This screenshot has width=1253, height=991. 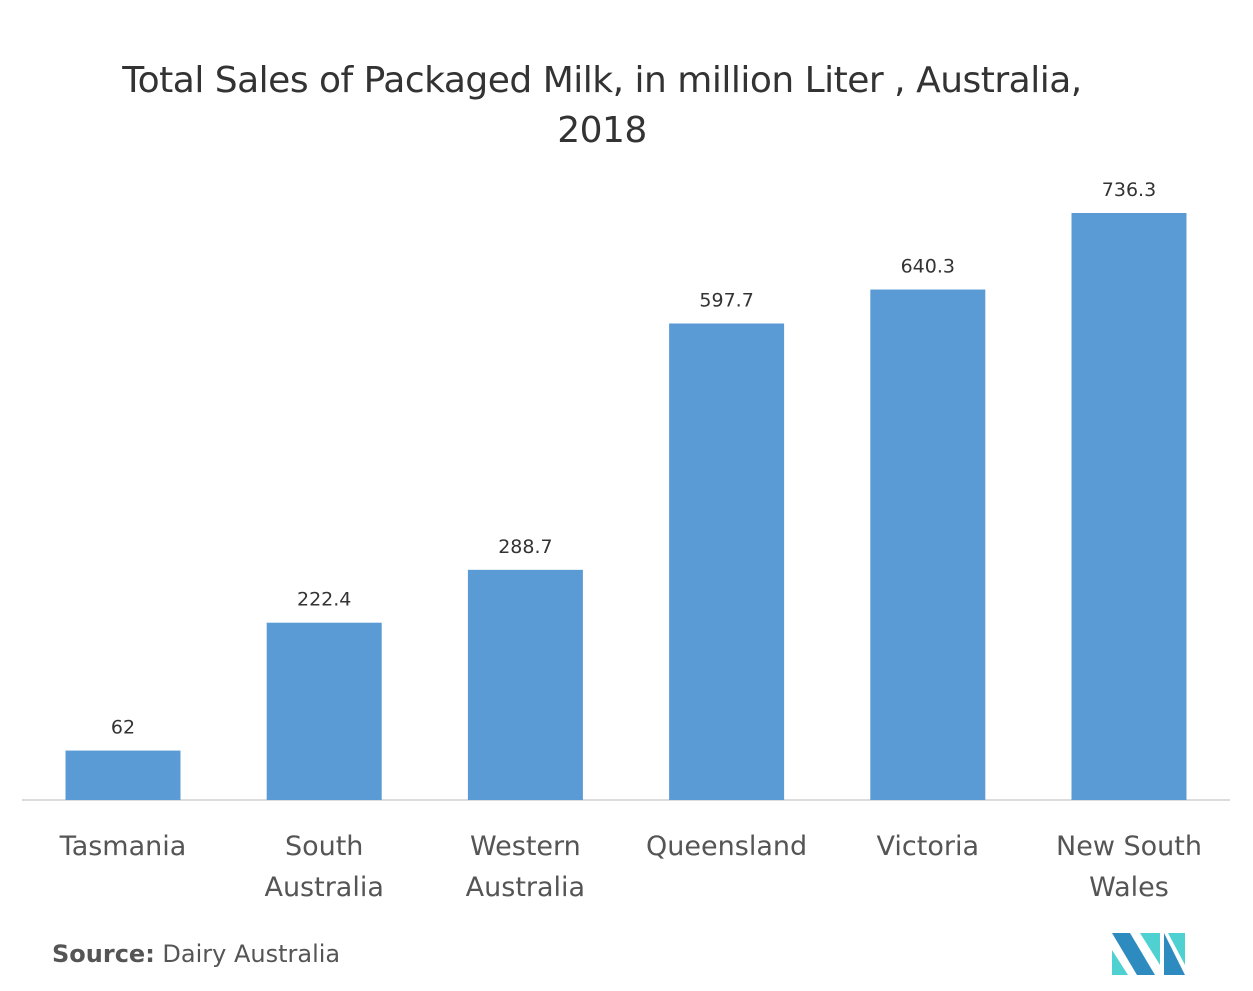 What do you see at coordinates (726, 300) in the screenshot?
I see `data-label: 597.7` at bounding box center [726, 300].